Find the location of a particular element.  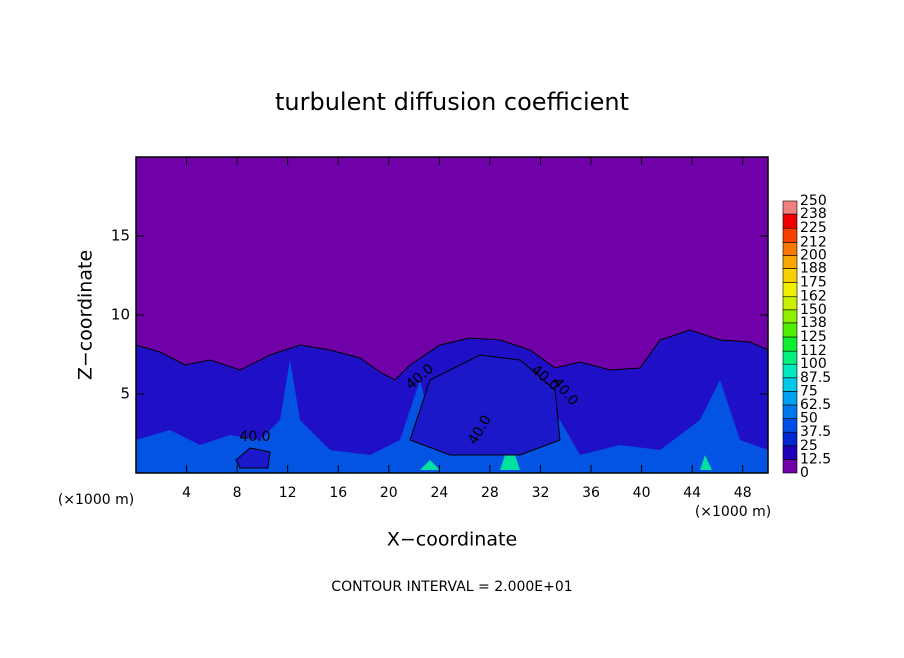

x-tick-label: 32 is located at coordinates (541, 493).